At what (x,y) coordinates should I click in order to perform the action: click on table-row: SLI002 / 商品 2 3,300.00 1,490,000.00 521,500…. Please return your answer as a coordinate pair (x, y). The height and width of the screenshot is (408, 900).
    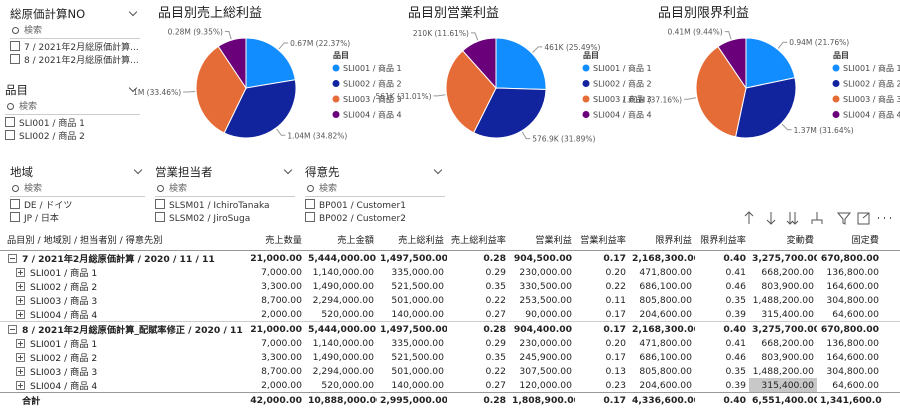
    Looking at the image, I should click on (450, 357).